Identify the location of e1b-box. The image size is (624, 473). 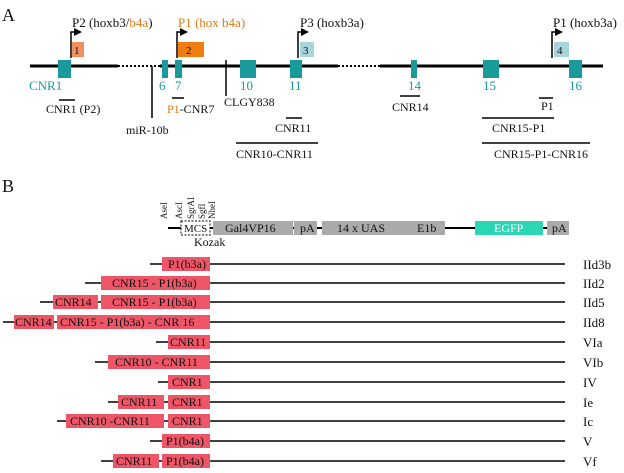
(425, 228).